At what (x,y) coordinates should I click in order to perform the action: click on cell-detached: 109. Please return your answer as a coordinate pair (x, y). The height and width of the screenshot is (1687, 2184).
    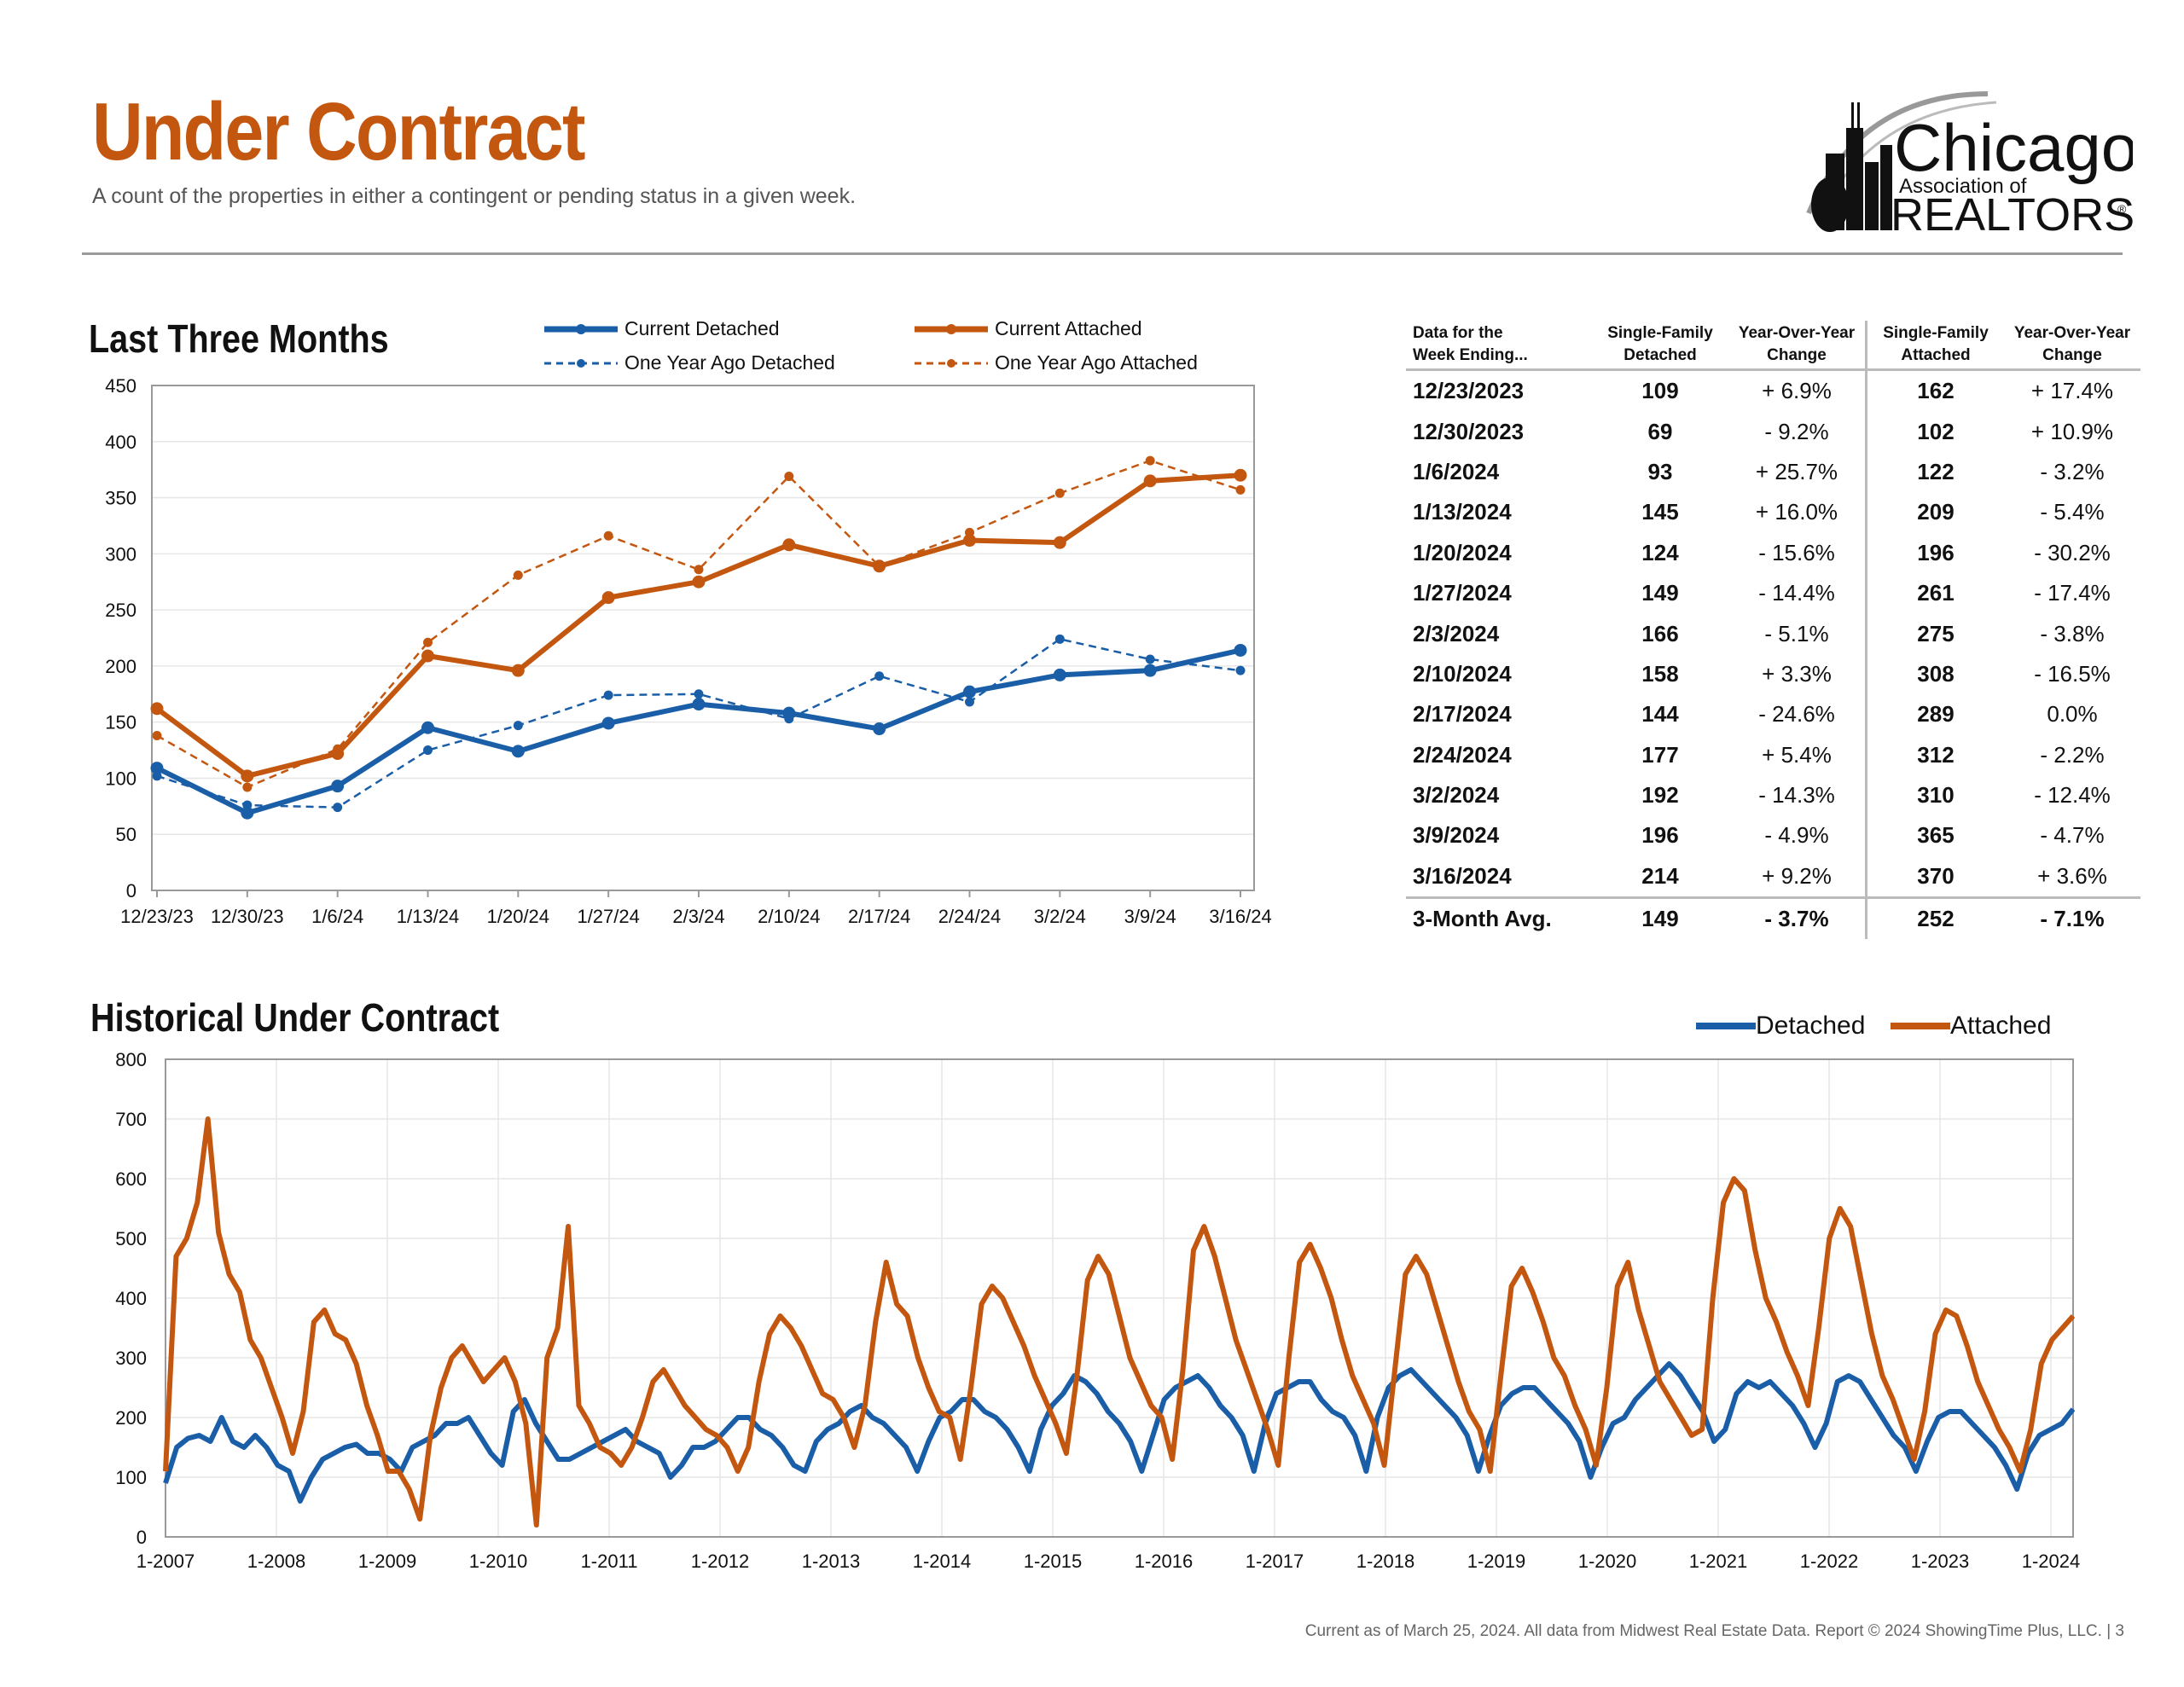
    Looking at the image, I should click on (1660, 391).